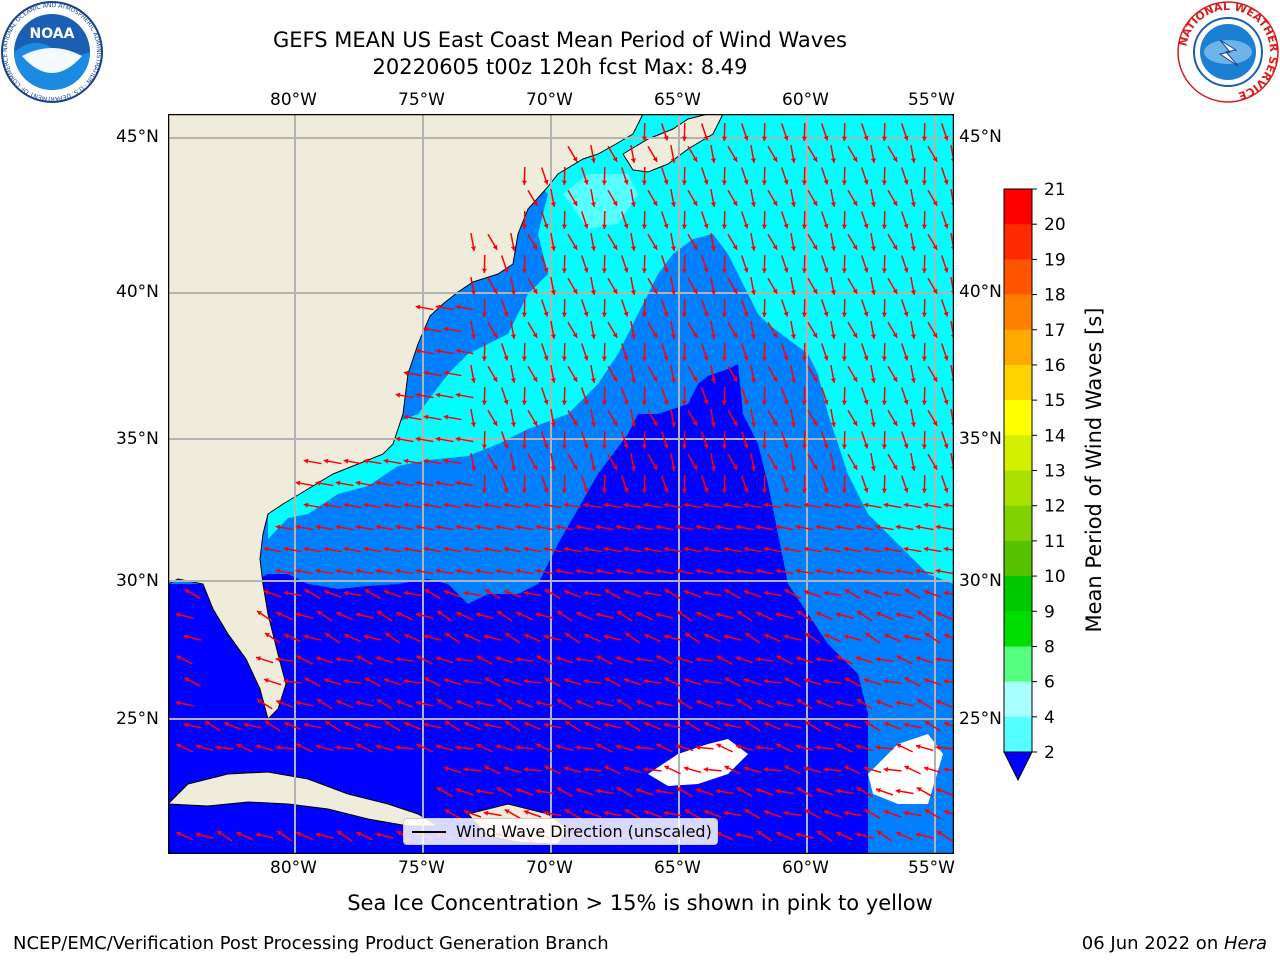 The width and height of the screenshot is (1280, 960). What do you see at coordinates (805, 868) in the screenshot?
I see `lon-tick-bottom: 60°W` at bounding box center [805, 868].